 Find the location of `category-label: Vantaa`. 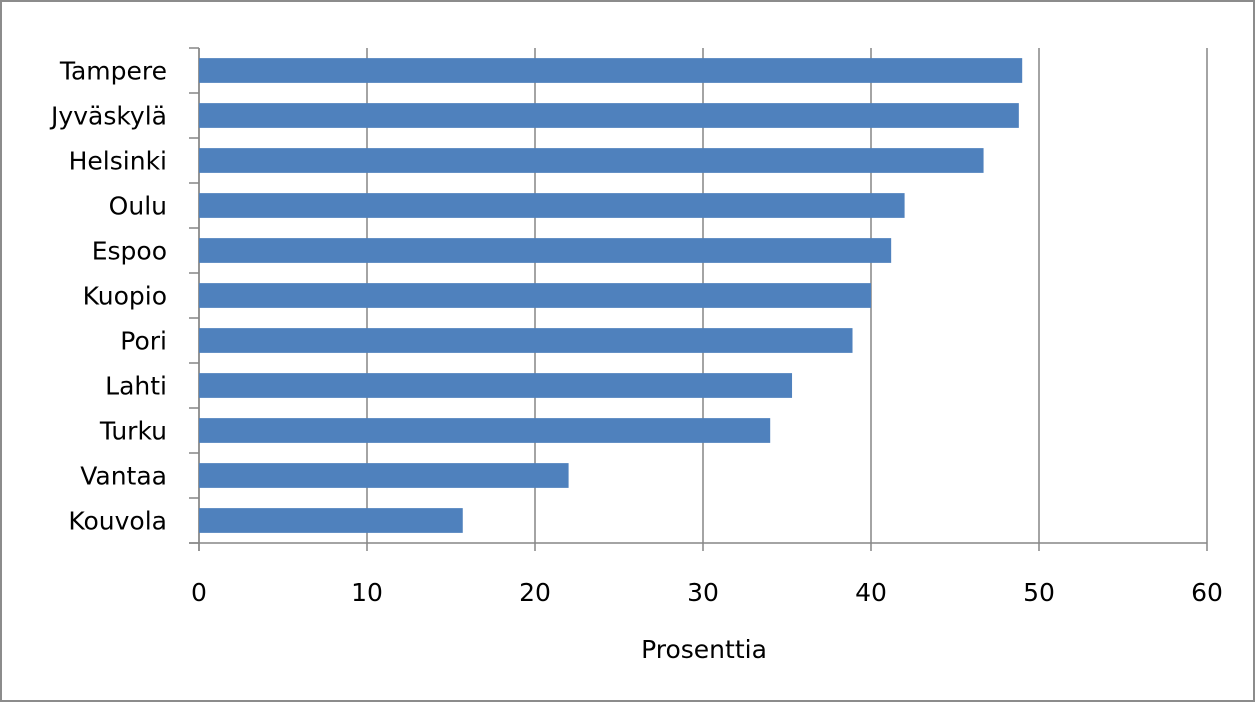

category-label: Vantaa is located at coordinates (123, 476).